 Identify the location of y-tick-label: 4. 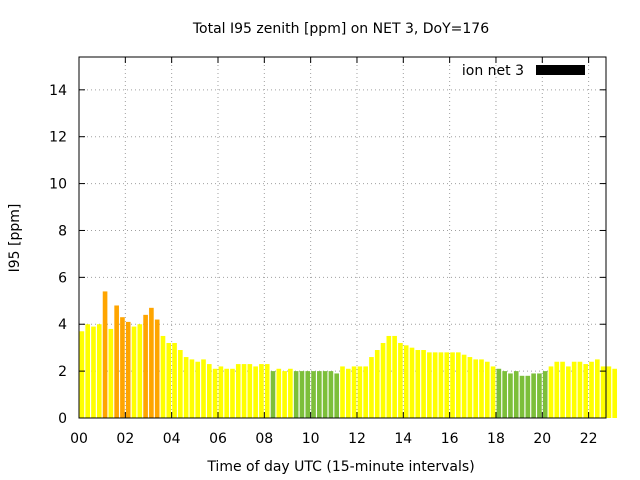
(62, 325).